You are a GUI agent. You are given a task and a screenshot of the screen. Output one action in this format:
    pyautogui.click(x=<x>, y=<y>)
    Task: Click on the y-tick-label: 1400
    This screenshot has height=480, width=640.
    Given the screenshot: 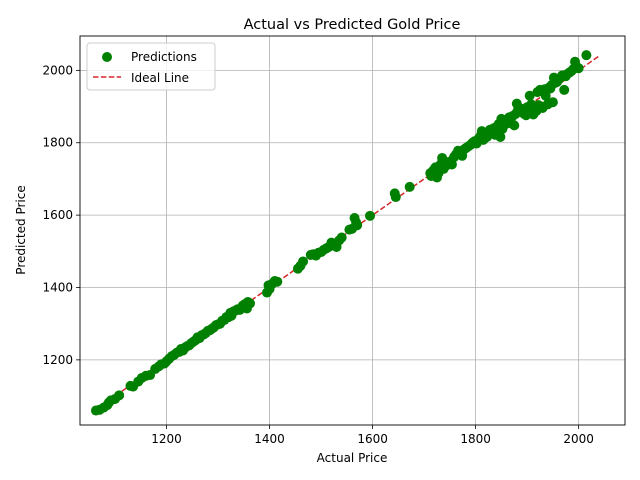 What is the action you would take?
    pyautogui.click(x=57, y=287)
    